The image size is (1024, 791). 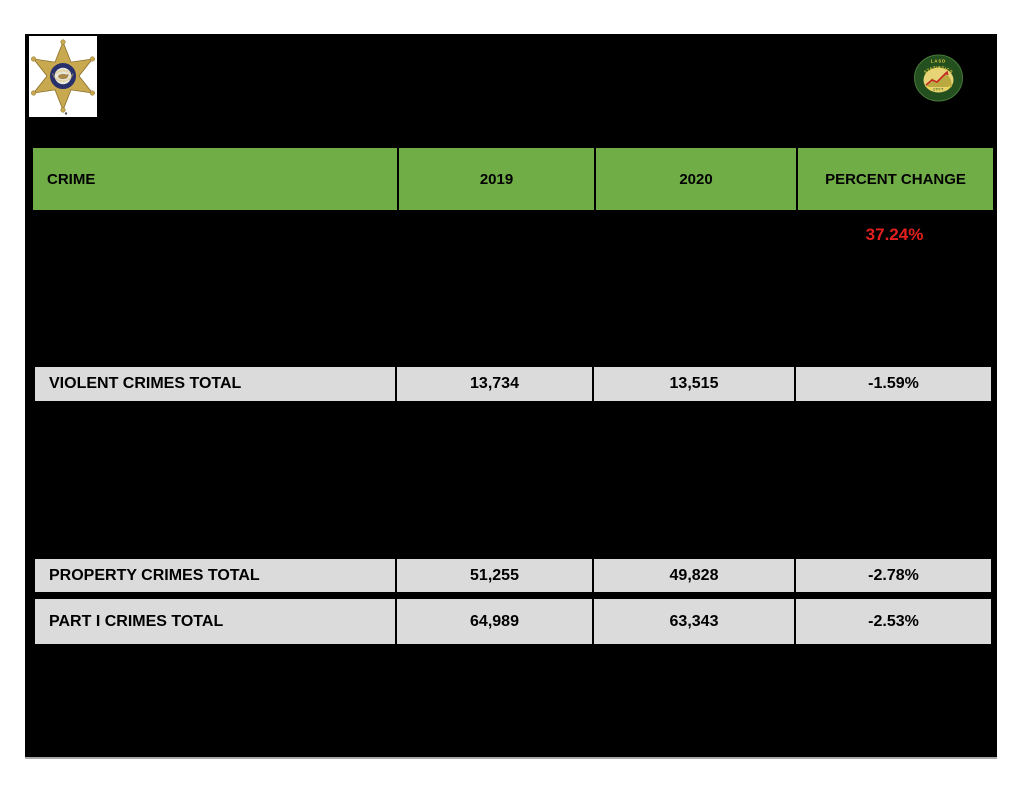 I want to click on page-bottom-divider, so click(x=511, y=758).